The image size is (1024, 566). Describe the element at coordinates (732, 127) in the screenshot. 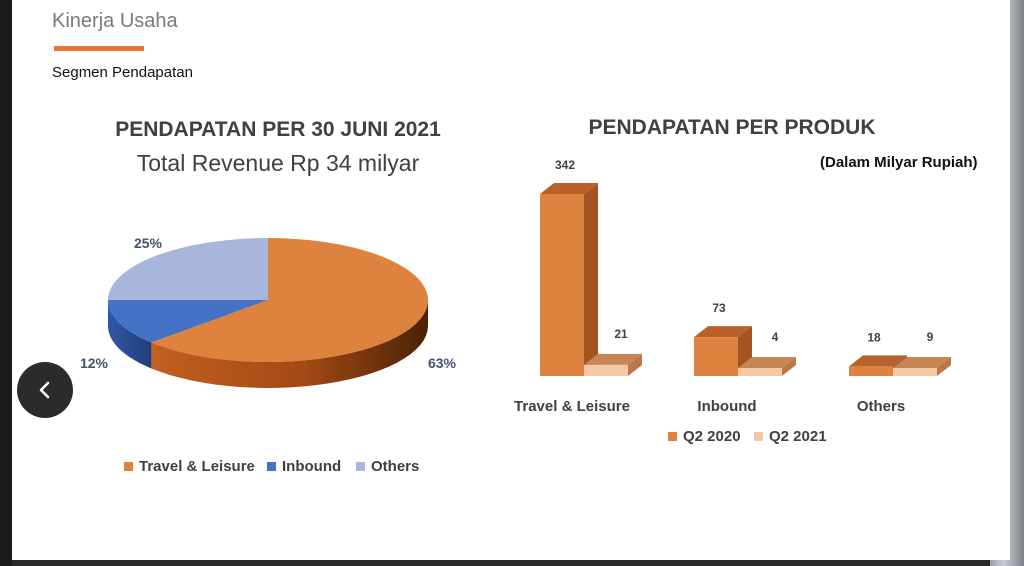

I see `bar-chart-title: PENDAPATAN PER PRODUK` at that location.